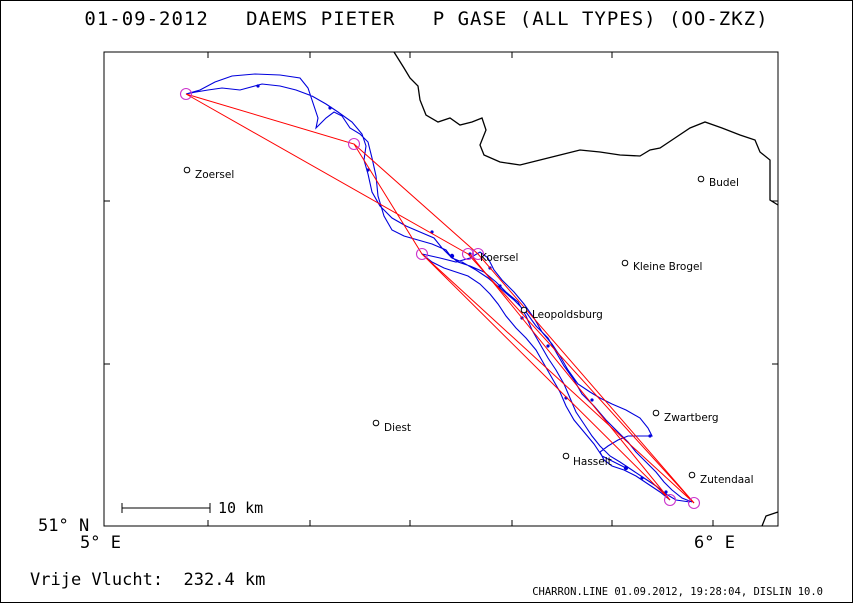 This screenshot has width=853, height=603. I want to click on flight-distance: Vrije Vlucht: 232.4 km, so click(148, 580).